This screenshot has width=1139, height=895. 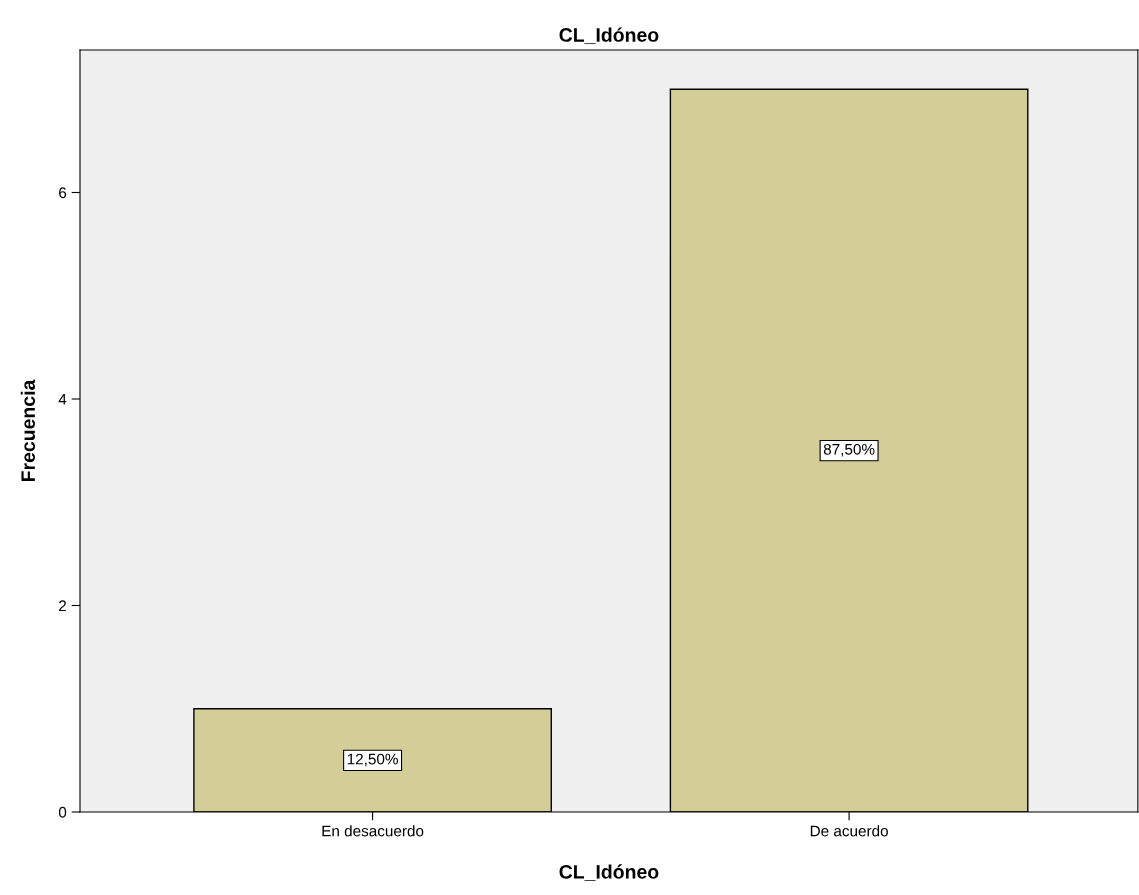 I want to click on x-tick-label: De acuerdo, so click(x=849, y=831).